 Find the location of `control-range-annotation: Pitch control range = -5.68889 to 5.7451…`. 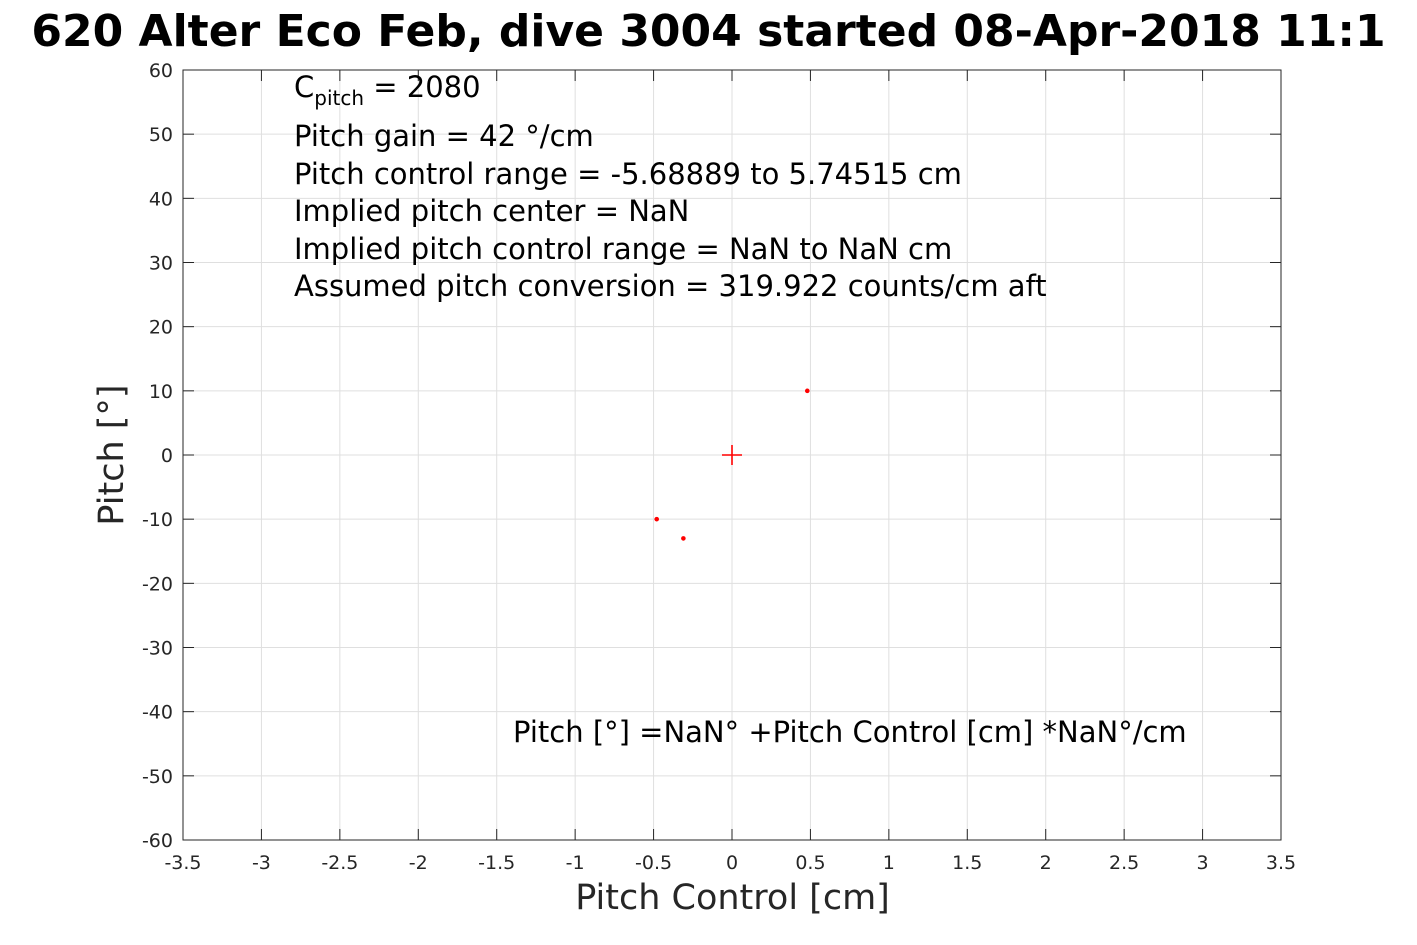

control-range-annotation: Pitch control range = -5.68889 to 5.7451… is located at coordinates (628, 174).